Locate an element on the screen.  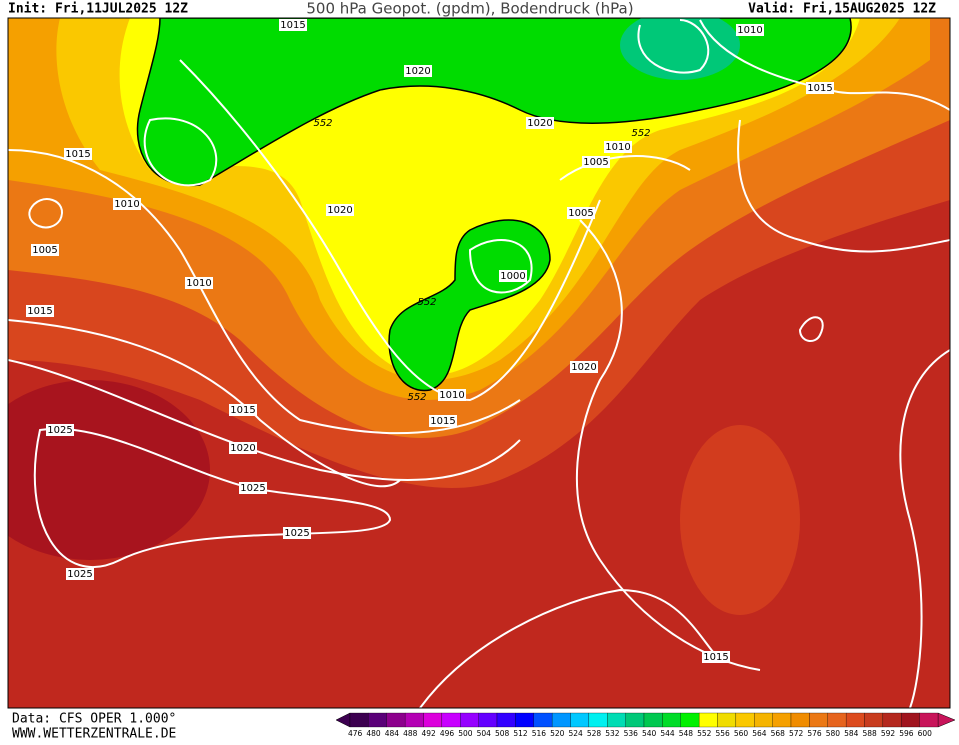
legend-label: 592 is located at coordinates (888, 733).